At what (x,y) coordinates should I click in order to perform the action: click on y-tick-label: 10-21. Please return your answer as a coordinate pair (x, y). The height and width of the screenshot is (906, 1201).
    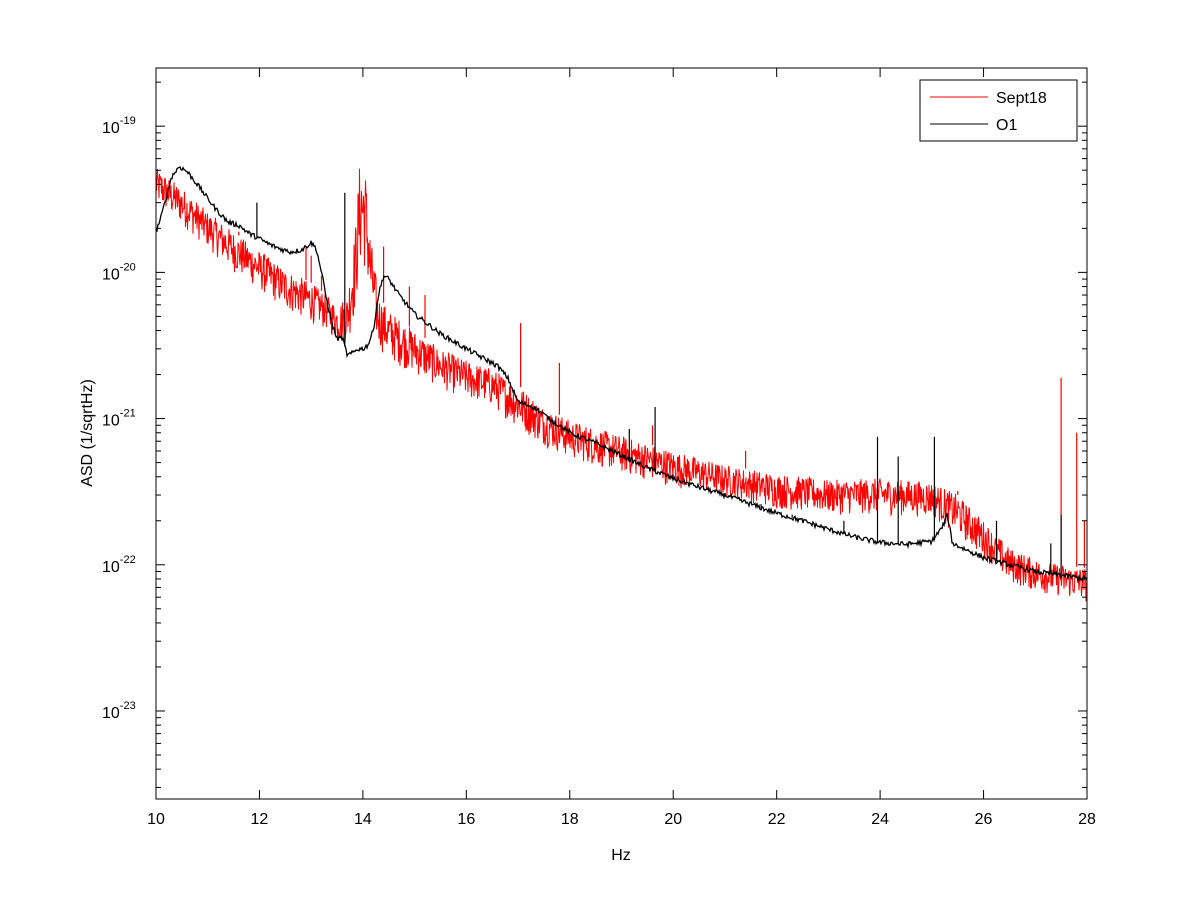
    Looking at the image, I should click on (119, 419).